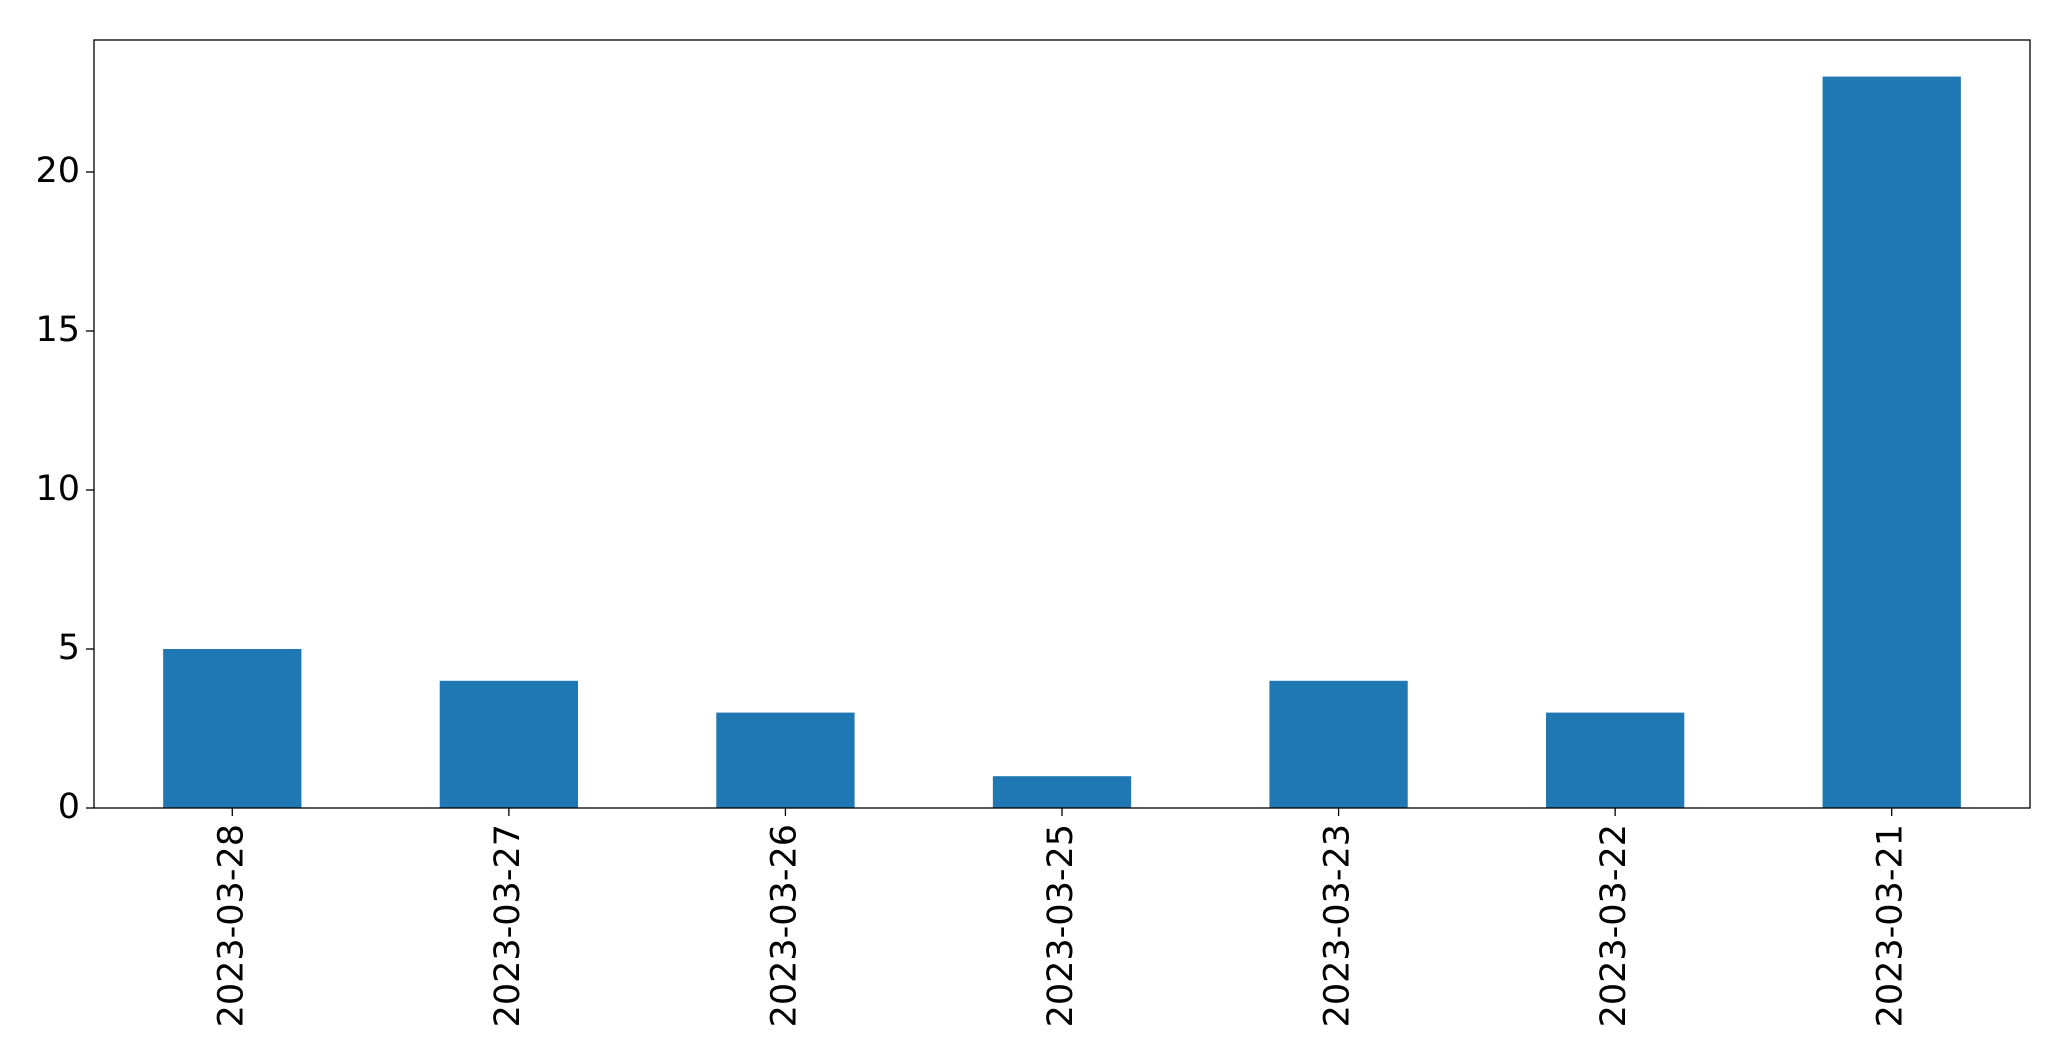 This screenshot has width=2071, height=1061. I want to click on x-tick-label: 2023-03-26, so click(784, 925).